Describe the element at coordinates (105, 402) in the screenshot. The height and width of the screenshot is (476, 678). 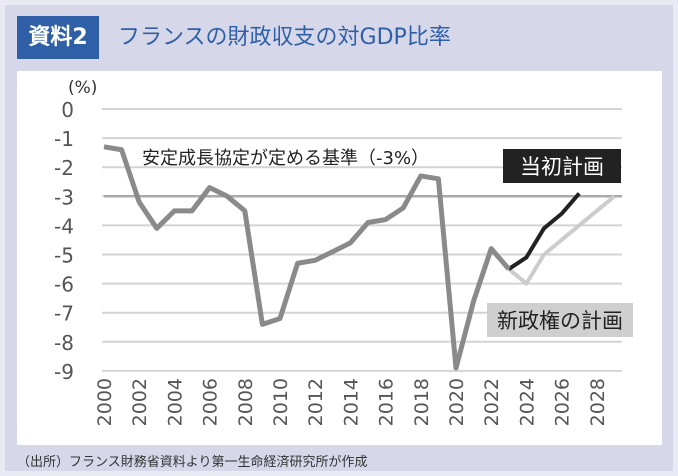
I see `x-tick-label: 2000` at that location.